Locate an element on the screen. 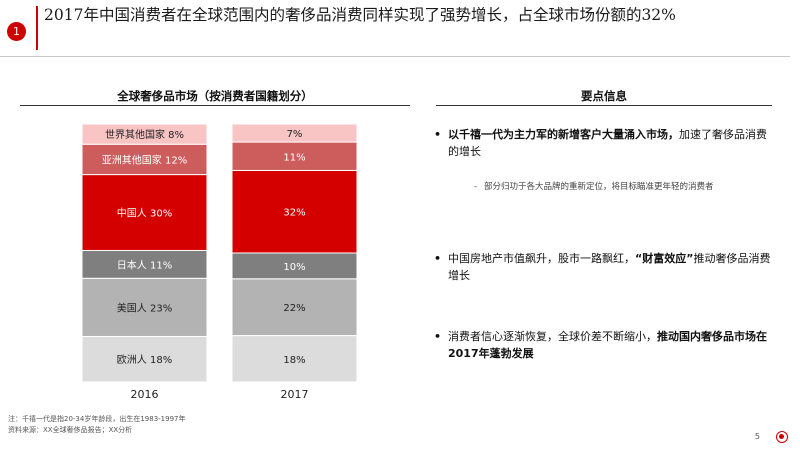 Image resolution: width=800 pixels, height=449 pixels. key-point-2: • 中国房地产市值飙升，股市一路飘红，“财富效应”推动奢侈品消费增长 is located at coordinates (603, 267).